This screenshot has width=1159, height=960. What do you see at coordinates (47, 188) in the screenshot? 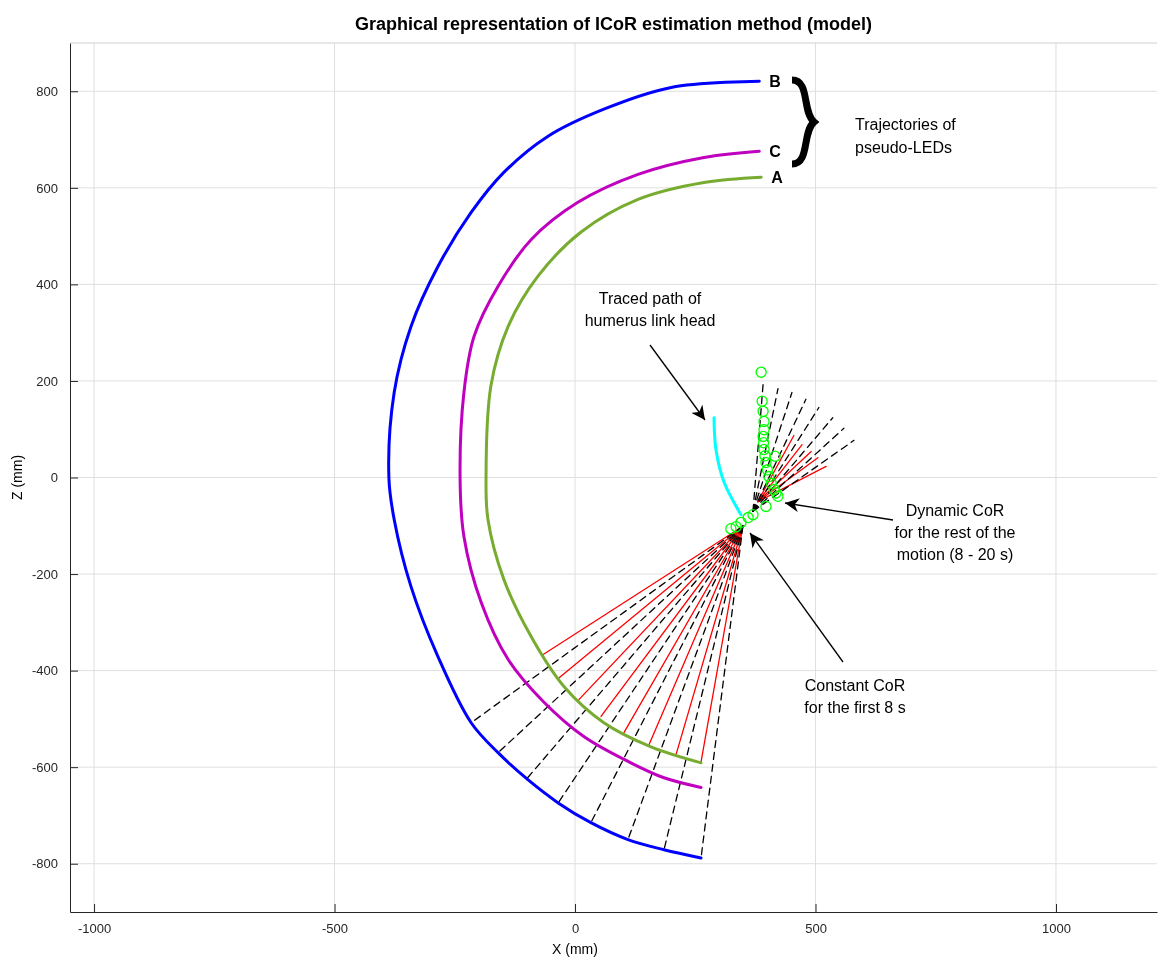
I see `y-tick-label: 600` at bounding box center [47, 188].